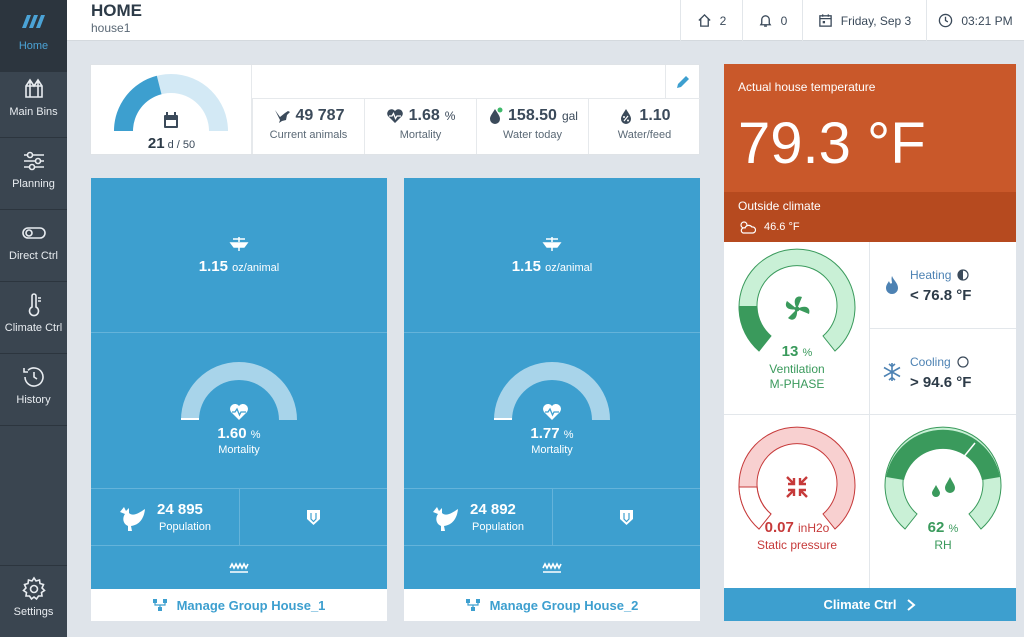 This screenshot has height=637, width=1024. What do you see at coordinates (912, 604) in the screenshot?
I see `chevron-right-icon` at bounding box center [912, 604].